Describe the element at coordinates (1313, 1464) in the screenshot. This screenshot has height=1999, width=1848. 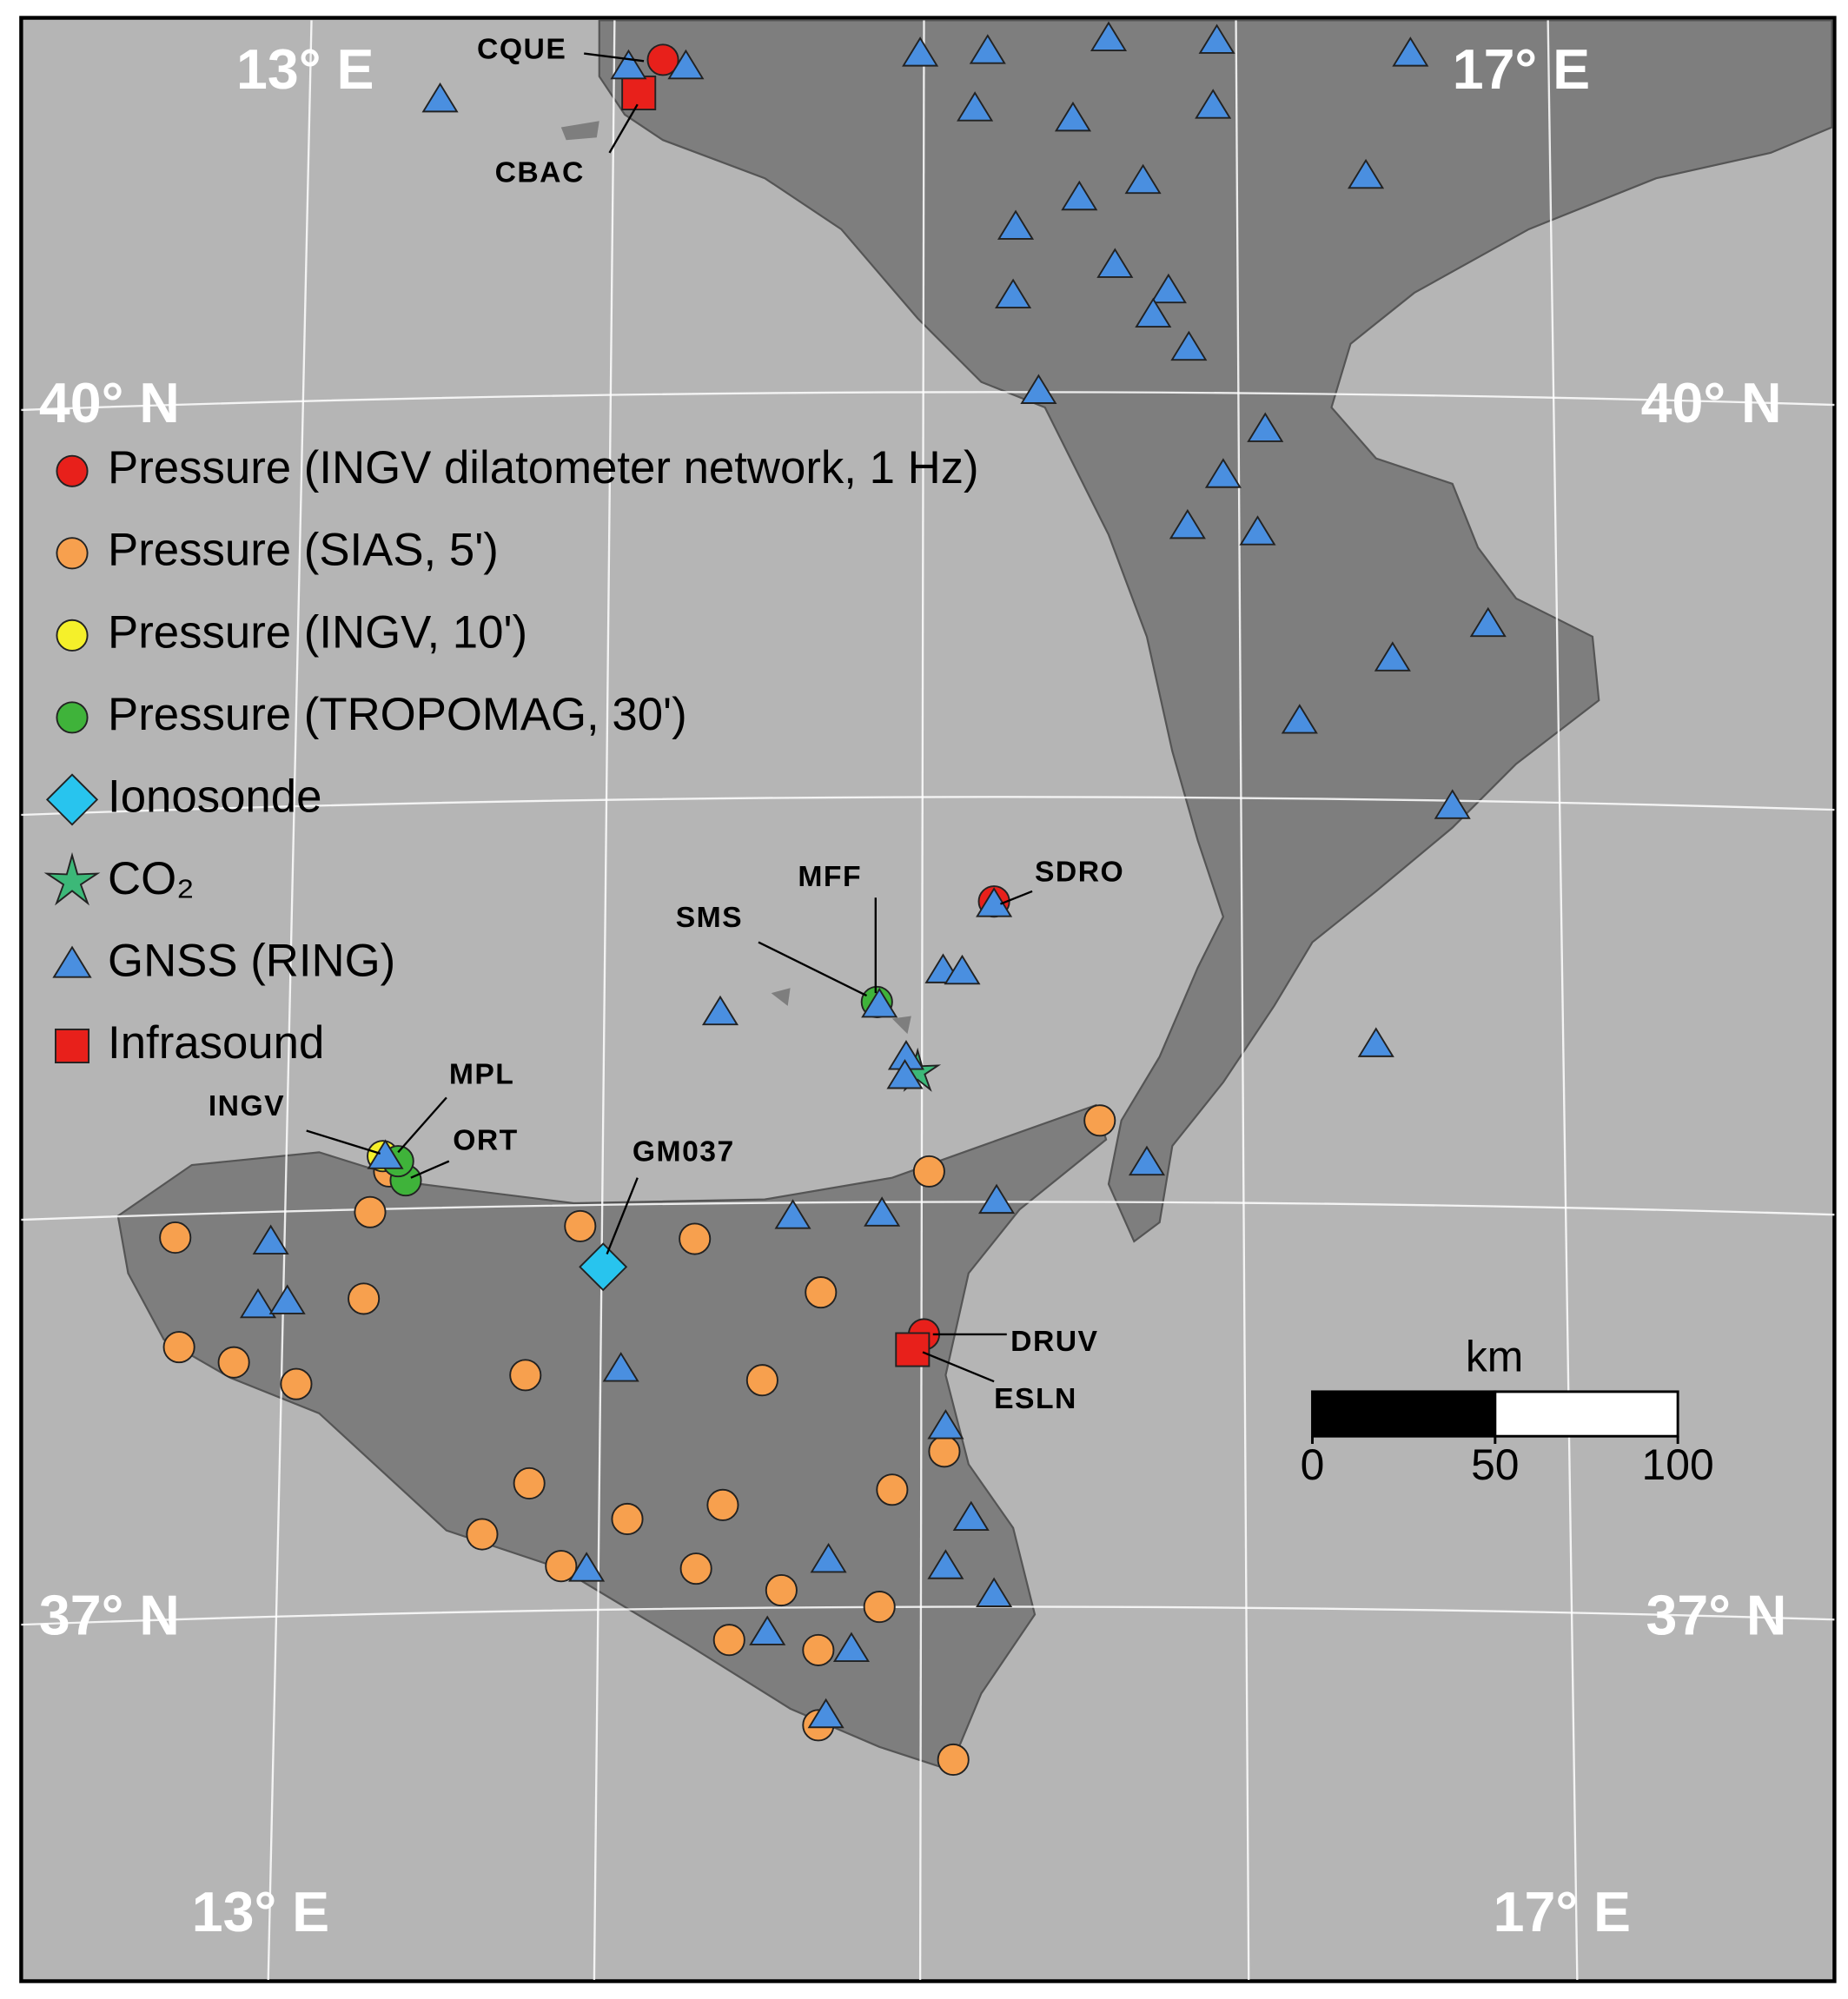
I see `scale-tick-label: 0` at that location.